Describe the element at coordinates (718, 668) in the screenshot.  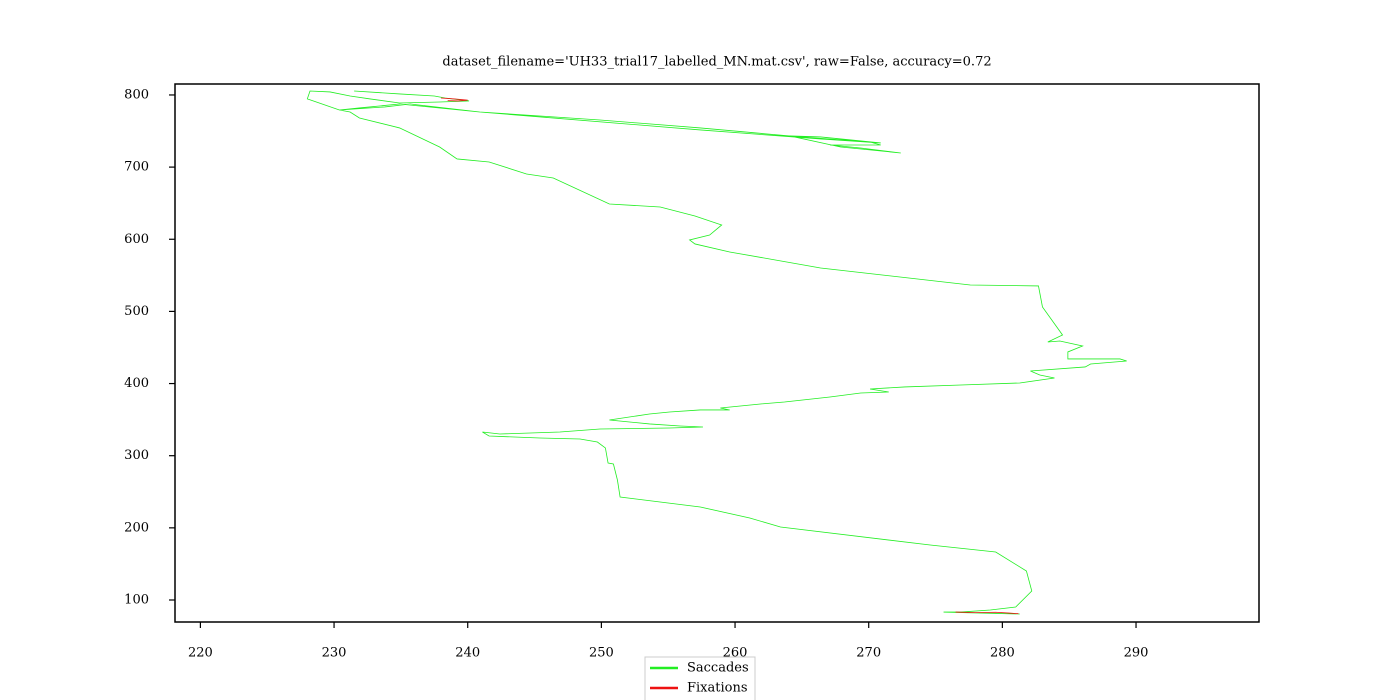
I see `legend-label: Saccades` at that location.